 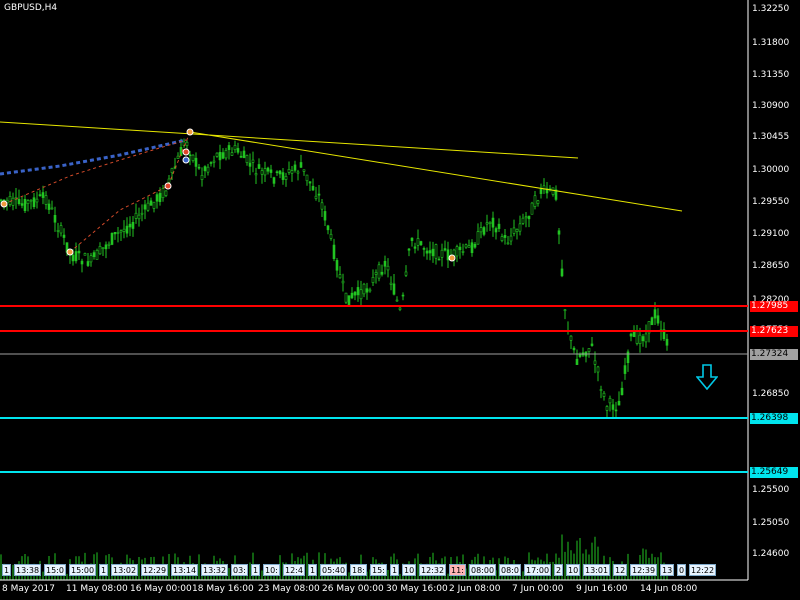 What do you see at coordinates (475, 589) in the screenshot?
I see `time-axis-label: 2 Jun 08:00` at bounding box center [475, 589].